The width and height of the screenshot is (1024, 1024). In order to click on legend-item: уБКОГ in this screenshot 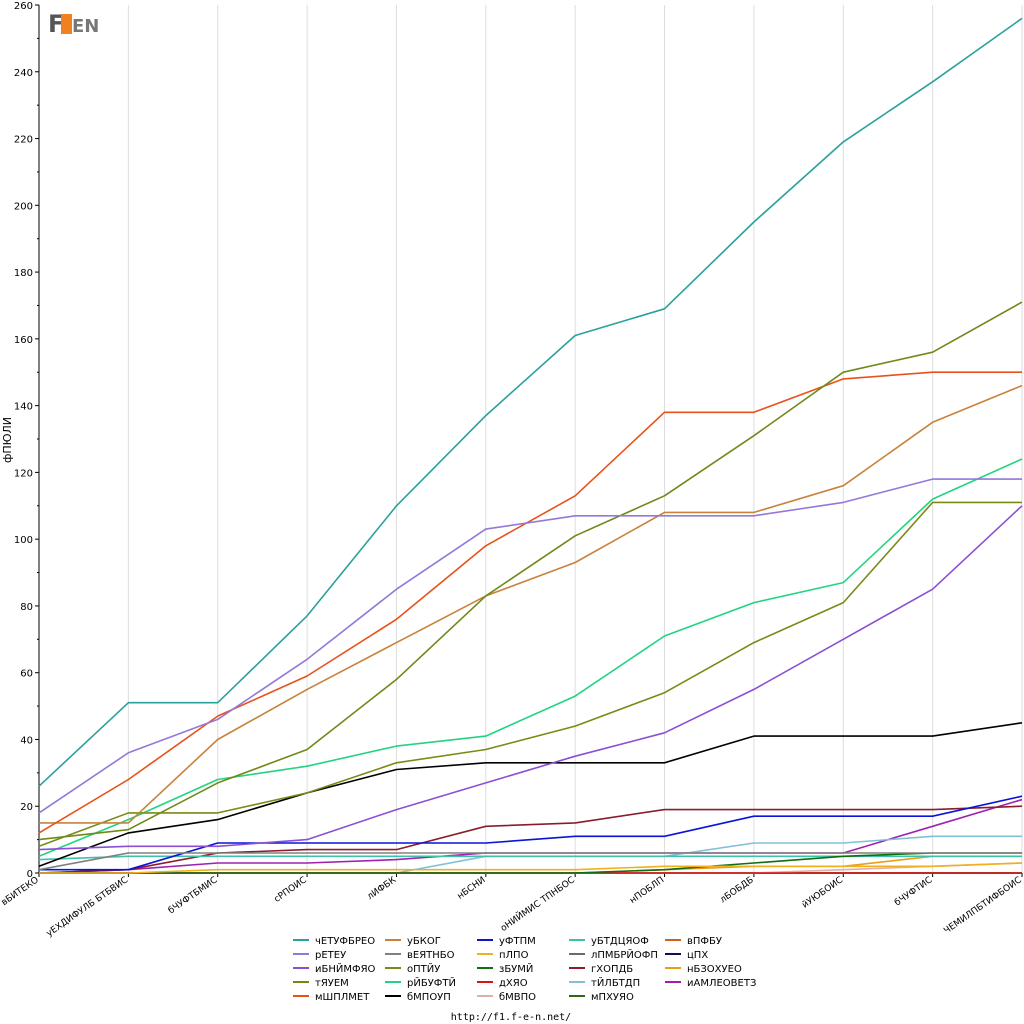, I will do `click(413, 941)`.